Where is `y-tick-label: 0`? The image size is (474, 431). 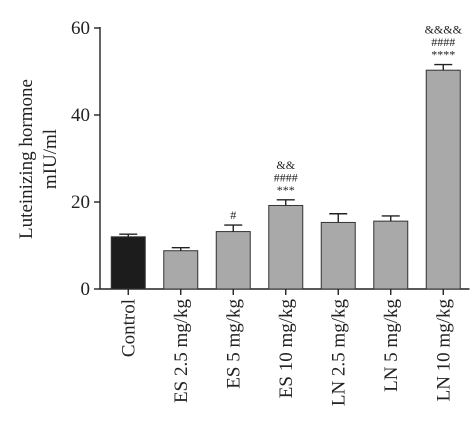 y-tick-label: 0 is located at coordinates (86, 289).